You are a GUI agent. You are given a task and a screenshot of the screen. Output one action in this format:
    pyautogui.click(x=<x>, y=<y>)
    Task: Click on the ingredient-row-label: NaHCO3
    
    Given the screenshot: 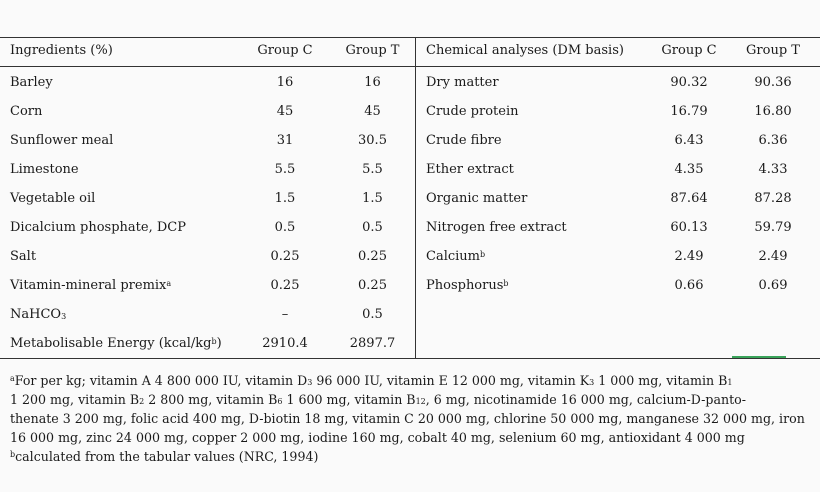 What is the action you would take?
    pyautogui.click(x=38, y=314)
    